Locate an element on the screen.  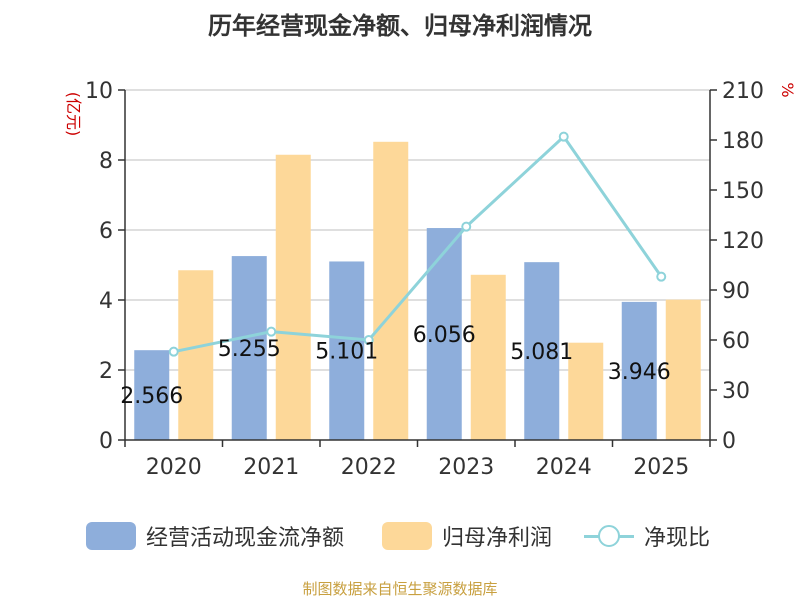
bar-data-label: 5.101 is located at coordinates (346, 352).